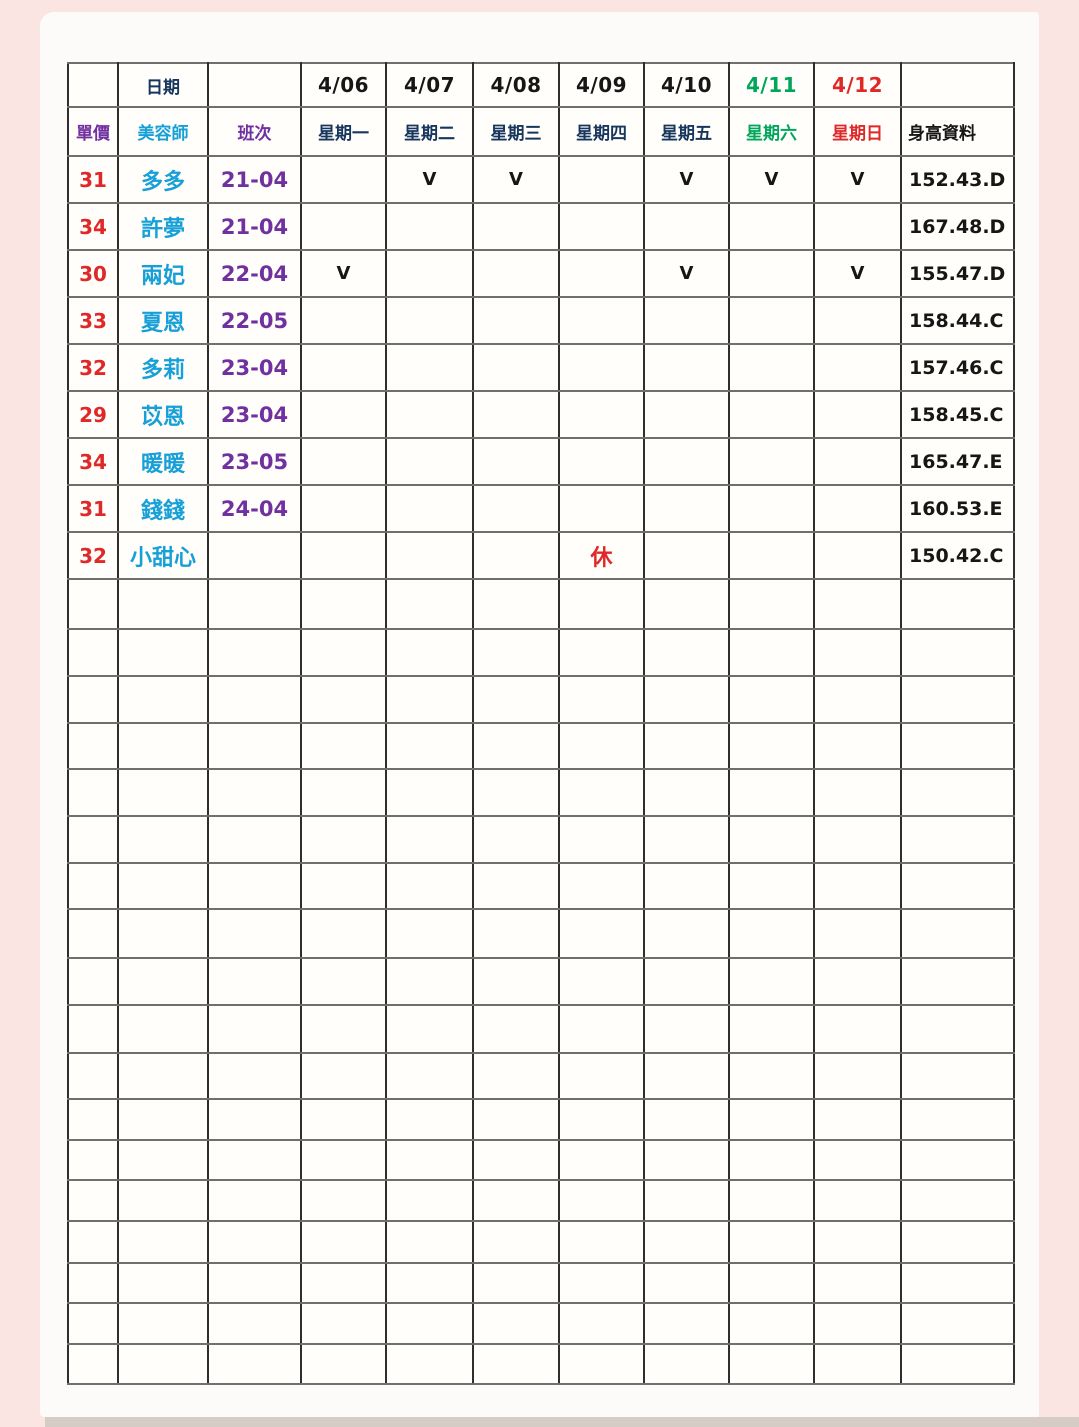  Describe the element at coordinates (93, 226) in the screenshot. I see `price-cell: 34` at that location.